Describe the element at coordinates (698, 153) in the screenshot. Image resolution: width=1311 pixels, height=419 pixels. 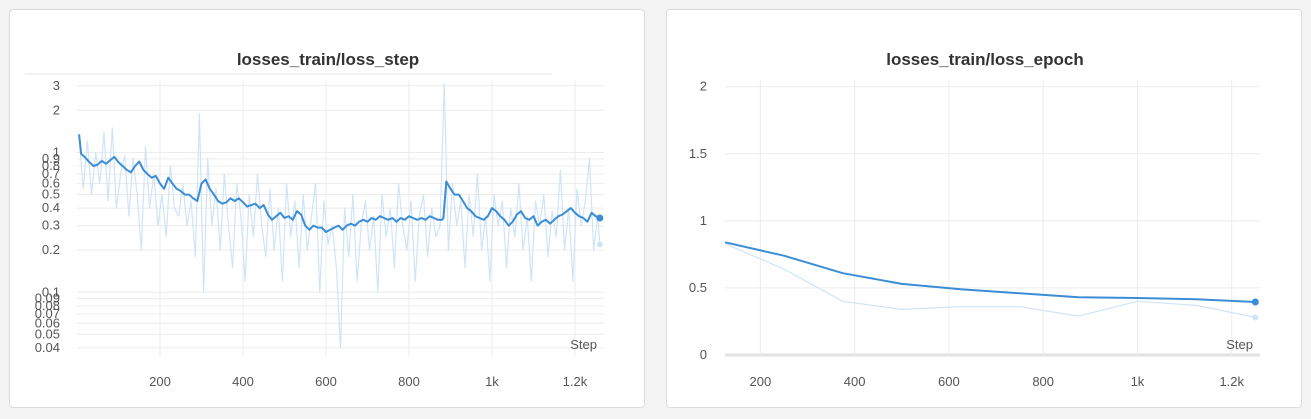
I see `y-tick-label: 1.5` at that location.